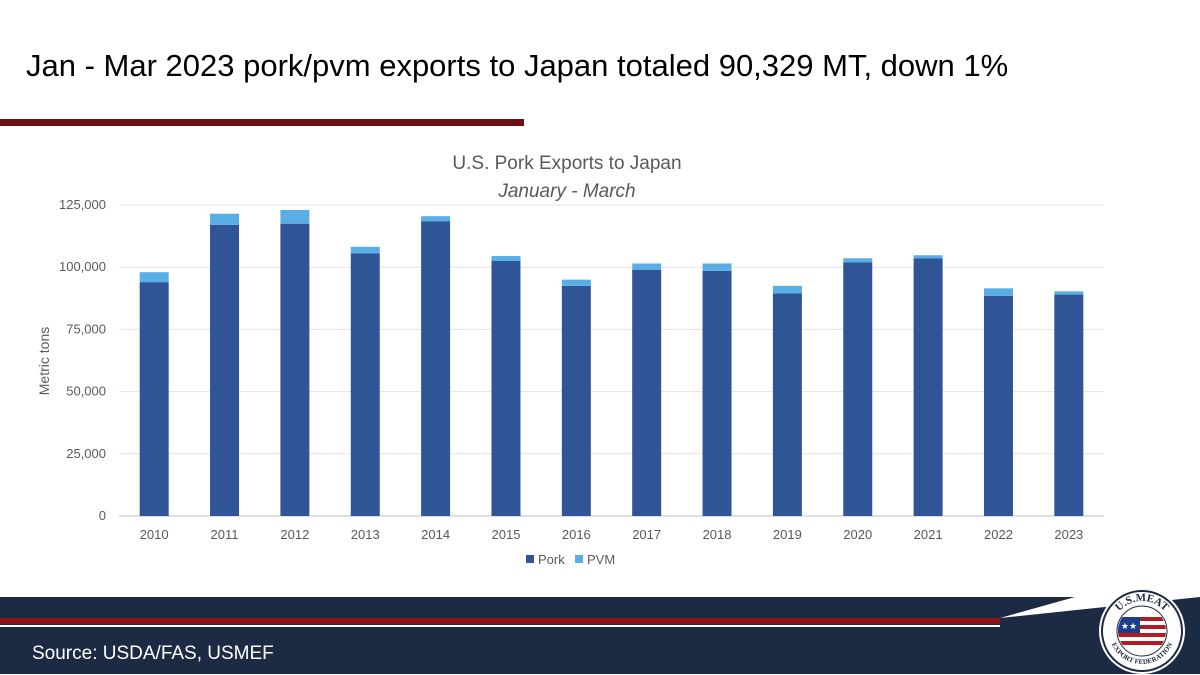 The image size is (1200, 675). Describe the element at coordinates (1068, 534) in the screenshot. I see `x-tick-label: 2023` at that location.